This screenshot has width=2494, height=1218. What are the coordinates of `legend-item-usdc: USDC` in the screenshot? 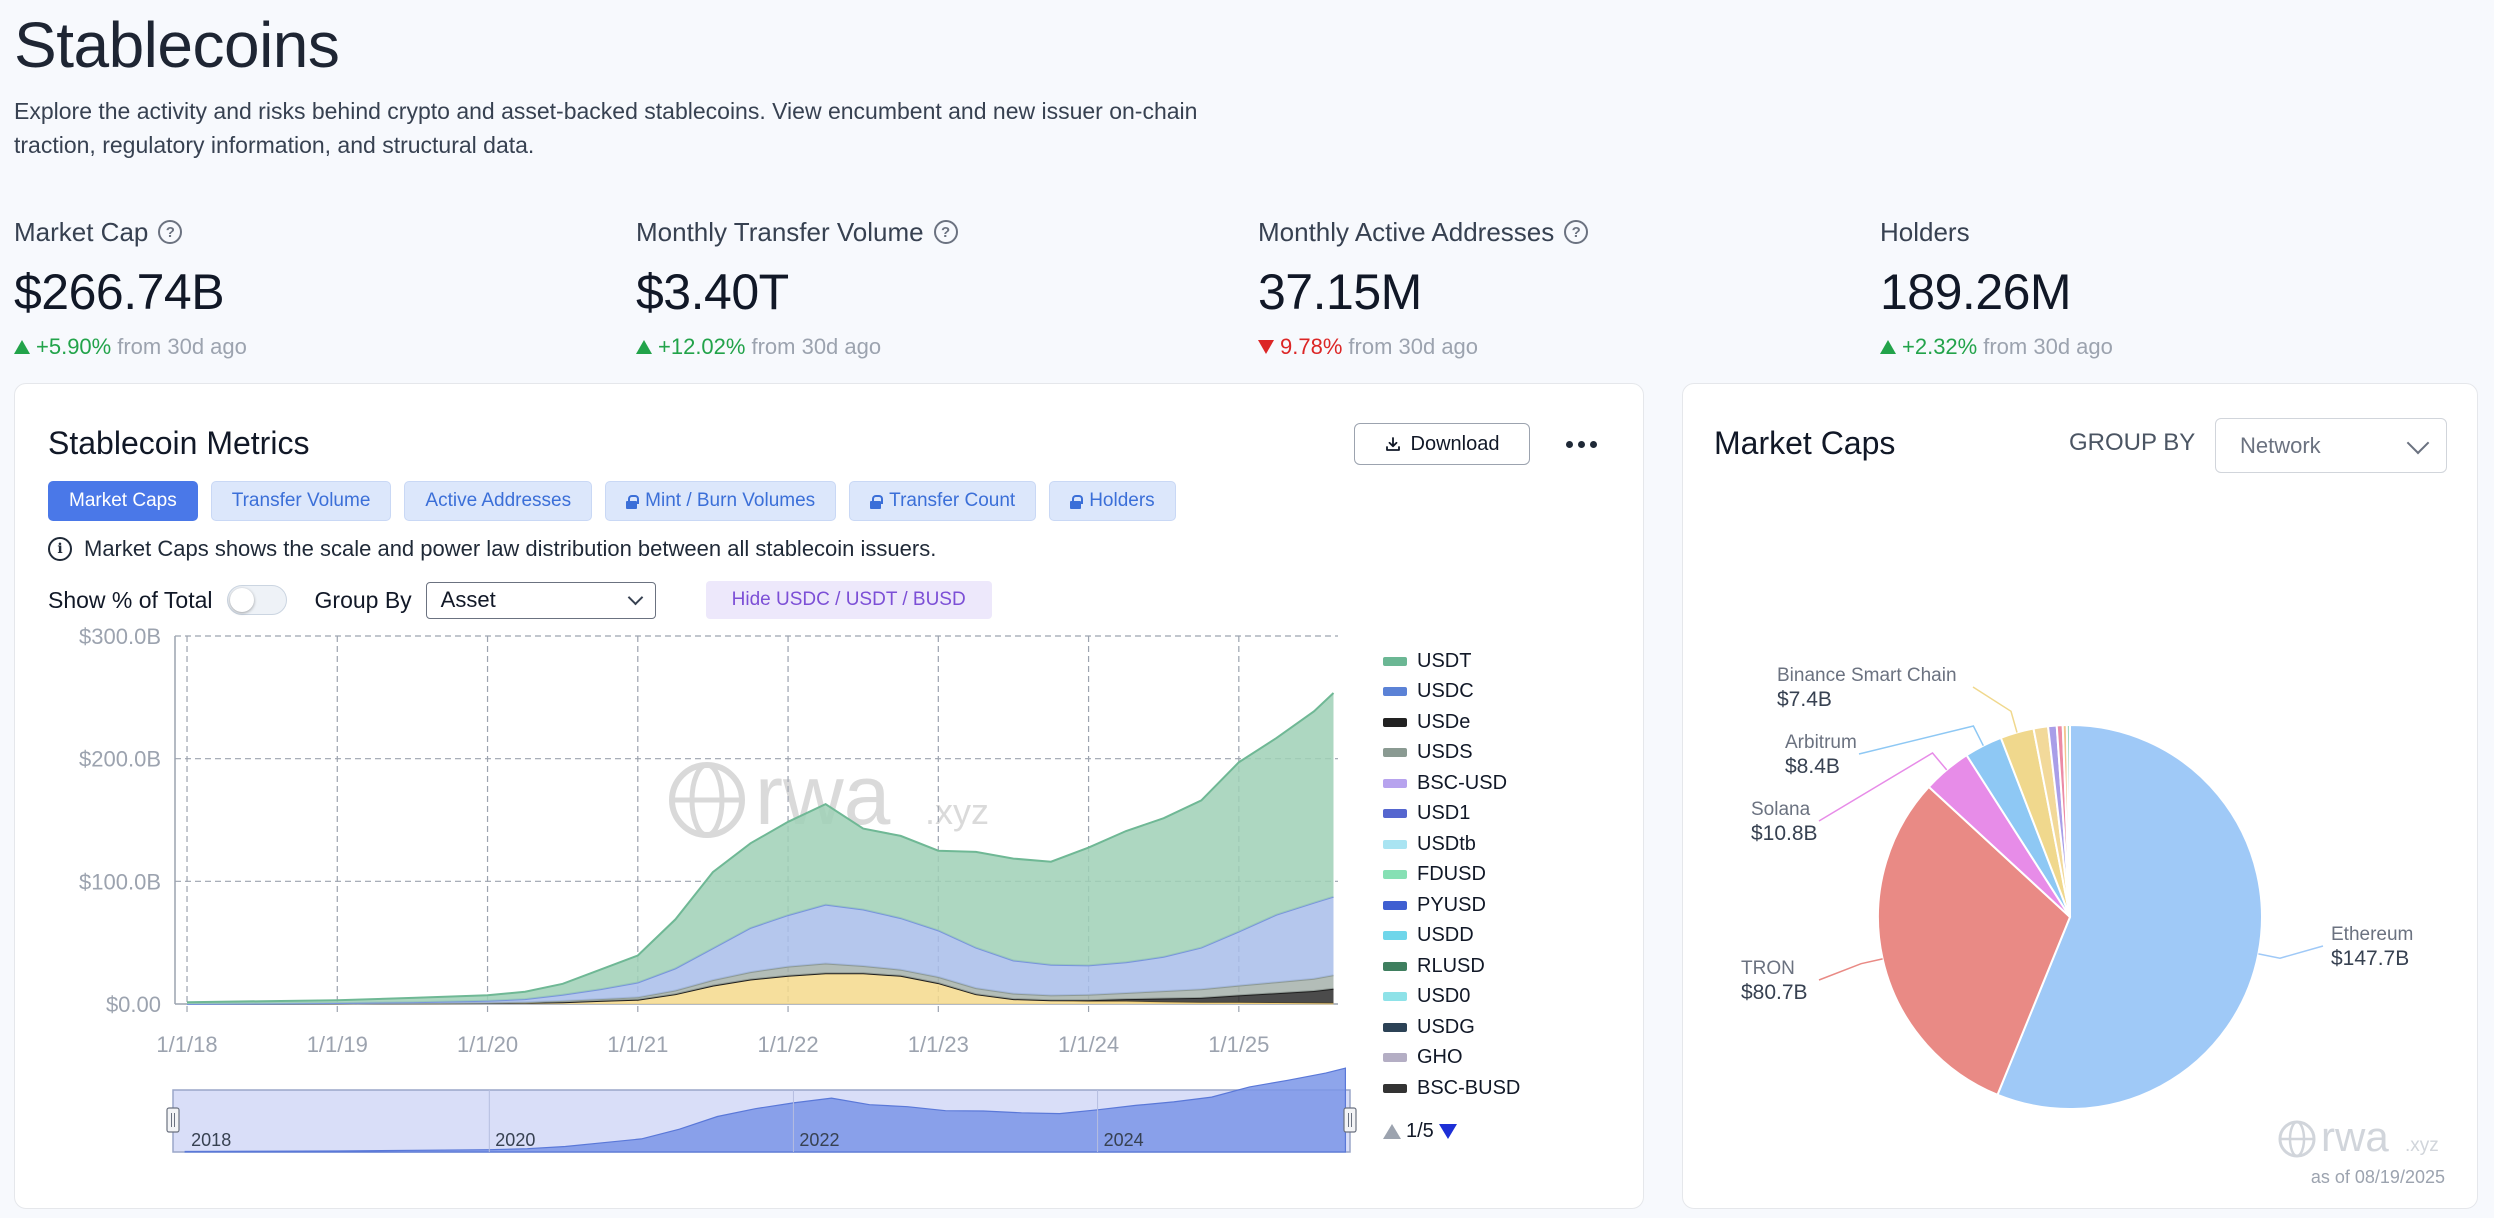 It's located at (1451, 692).